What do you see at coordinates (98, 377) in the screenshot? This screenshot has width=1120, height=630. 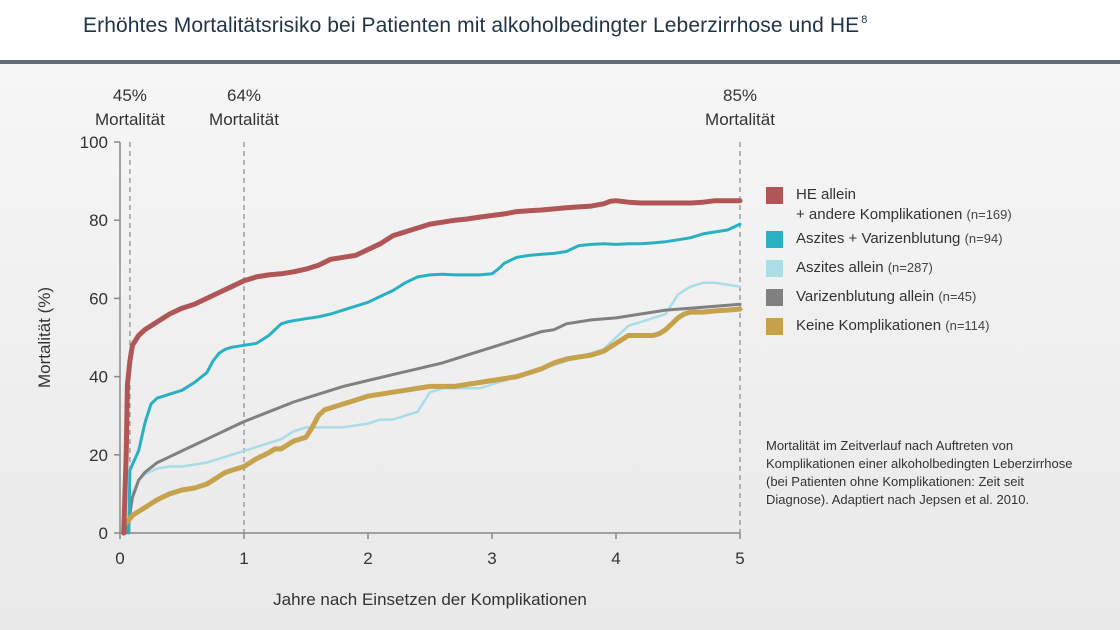 I see `y-tick-label: 40` at bounding box center [98, 377].